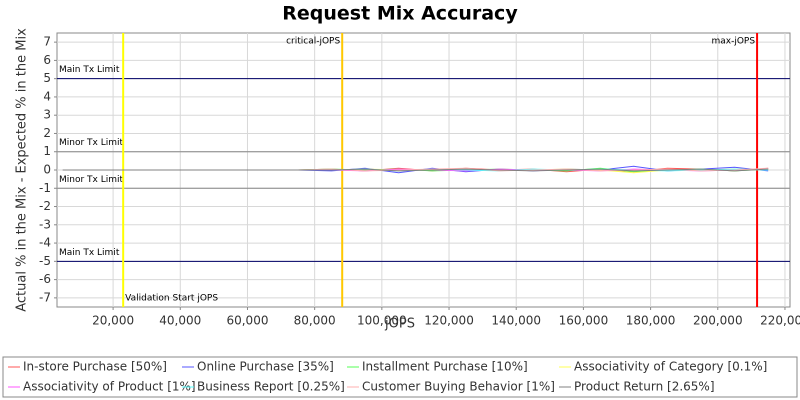 This screenshot has width=800, height=400. I want to click on legend-label: Associativity of Product [1%], so click(109, 387).